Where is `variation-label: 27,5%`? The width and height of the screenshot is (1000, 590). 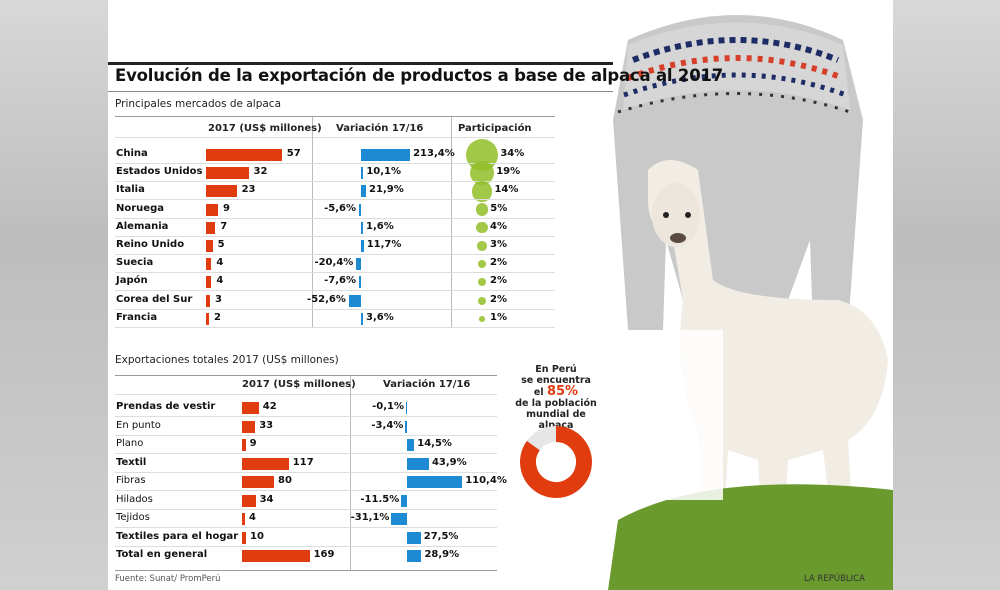
variation-label: 27,5% is located at coordinates (441, 536).